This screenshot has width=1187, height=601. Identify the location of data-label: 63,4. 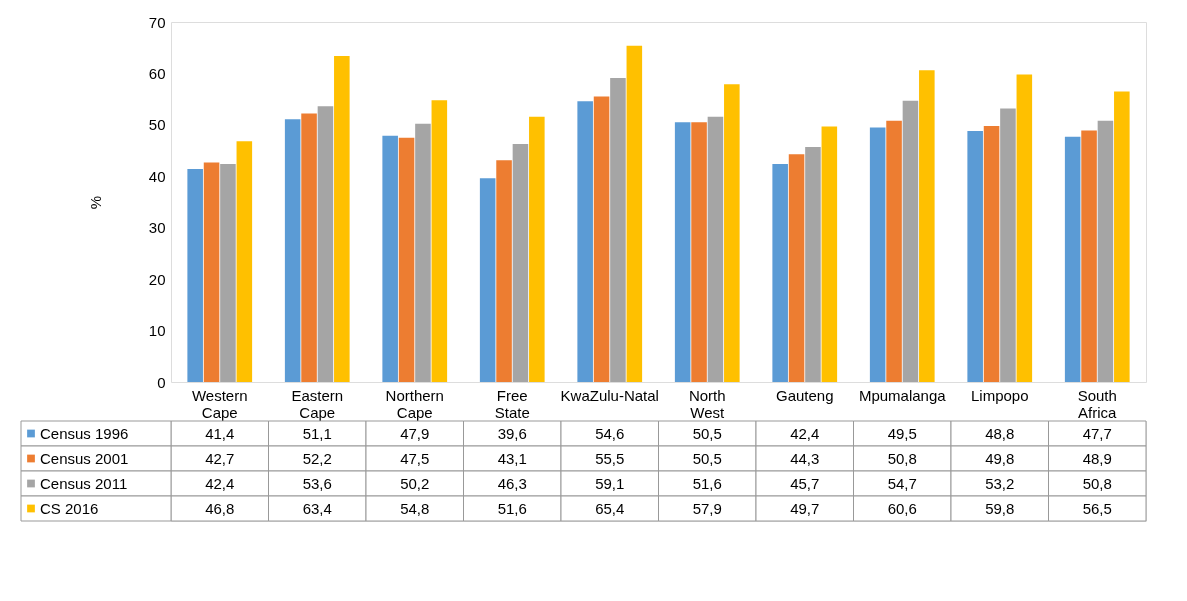
(317, 508).